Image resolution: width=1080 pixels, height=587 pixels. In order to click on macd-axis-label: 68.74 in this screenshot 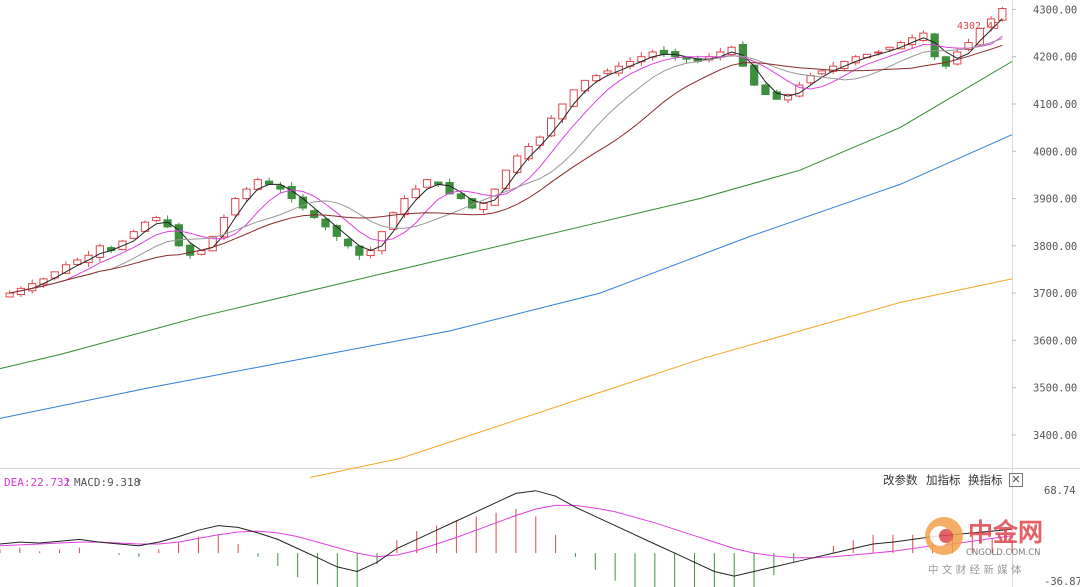, I will do `click(1060, 491)`.